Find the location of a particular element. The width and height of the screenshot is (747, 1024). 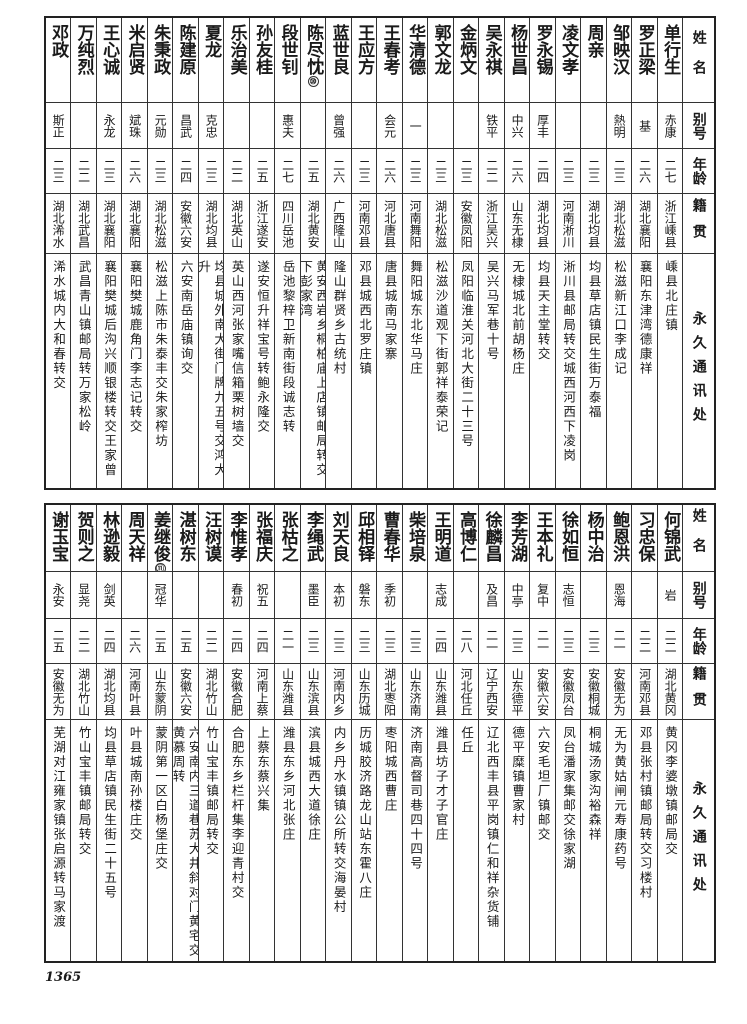

header-column: 姓名 别号 年龄 籍贯 永久通讯处 is located at coordinates (698, 733).